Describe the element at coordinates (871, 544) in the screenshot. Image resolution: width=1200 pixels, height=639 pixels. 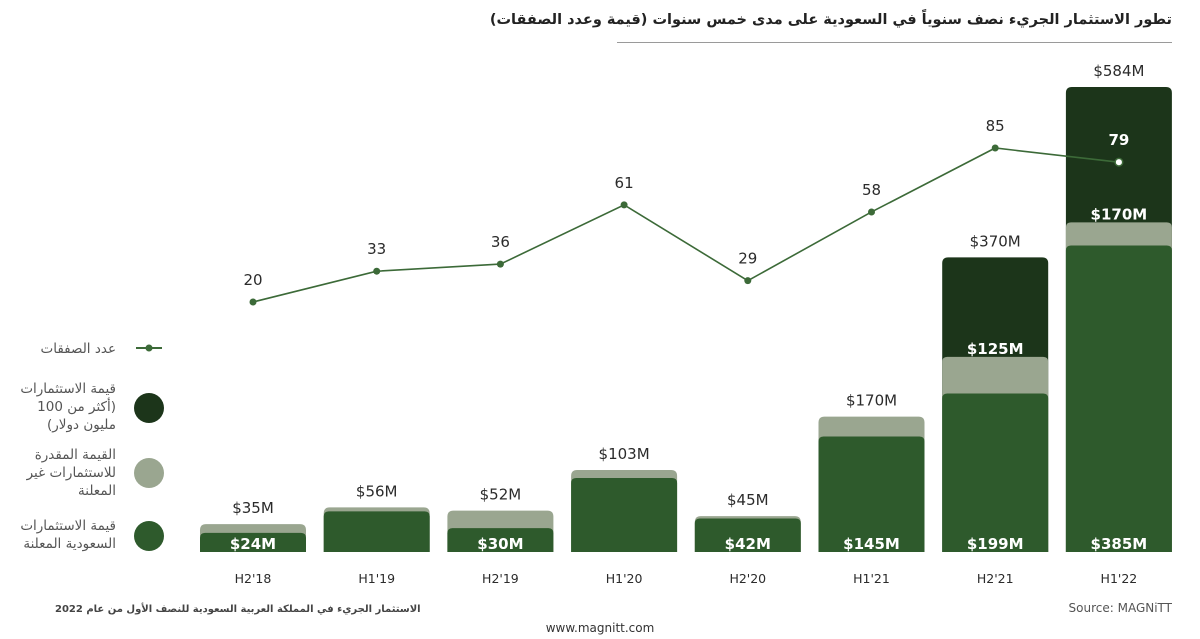
I see `bar-value-label: $145M` at that location.